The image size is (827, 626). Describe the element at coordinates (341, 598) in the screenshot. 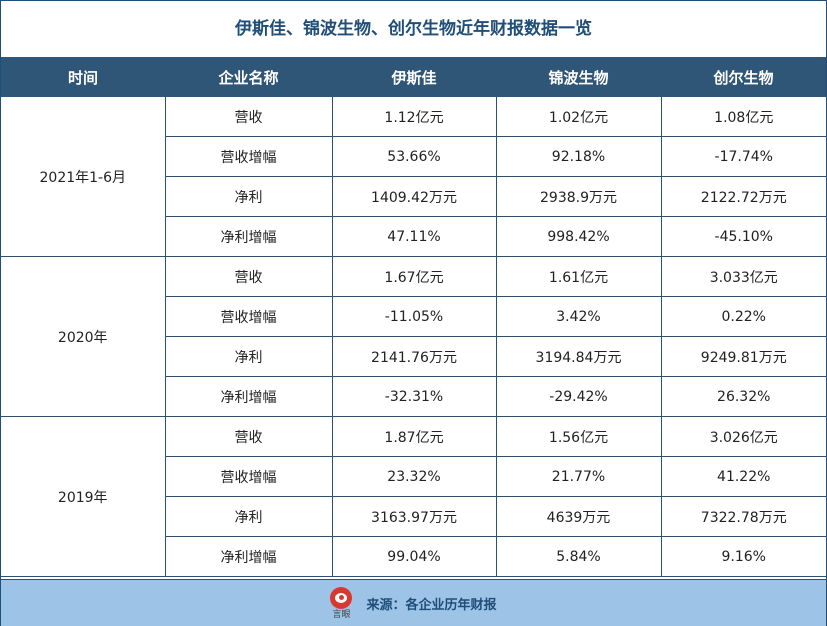

I see `eye-logo-icon` at that location.